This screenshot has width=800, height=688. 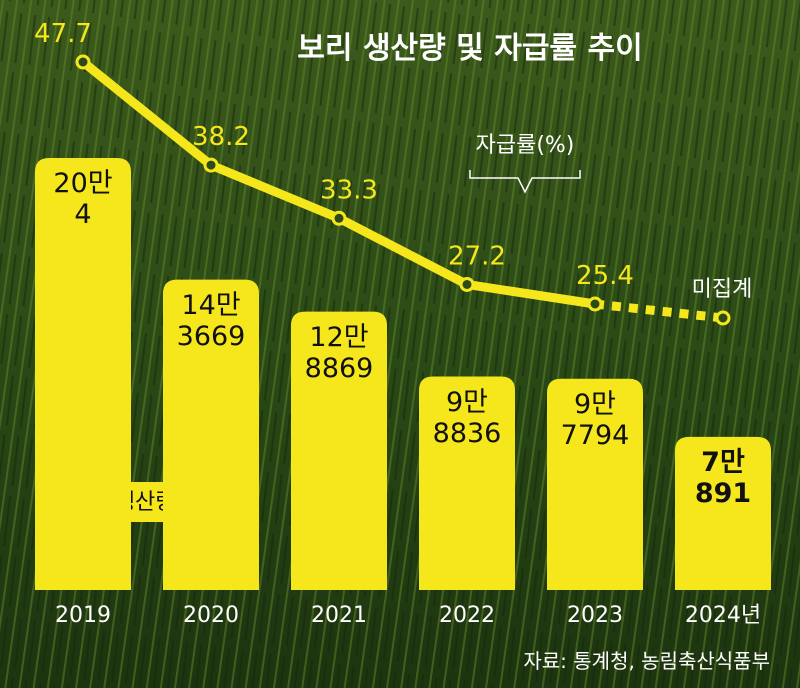 What do you see at coordinates (659, 311) in the screenshot?
I see `line-extension` at bounding box center [659, 311].